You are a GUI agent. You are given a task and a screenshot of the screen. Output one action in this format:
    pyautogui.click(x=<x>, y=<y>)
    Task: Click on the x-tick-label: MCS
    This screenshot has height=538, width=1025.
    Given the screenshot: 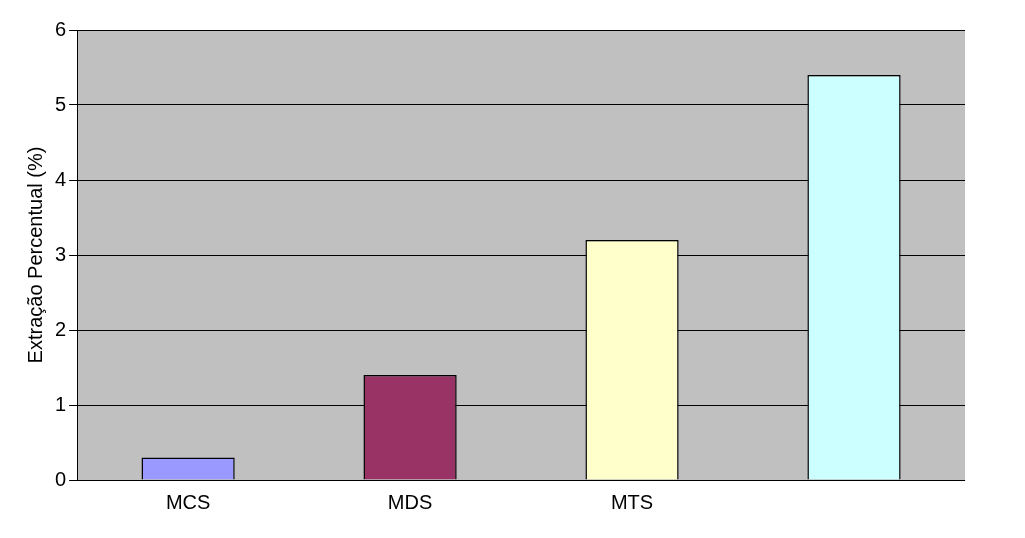 What is the action you would take?
    pyautogui.click(x=188, y=501)
    